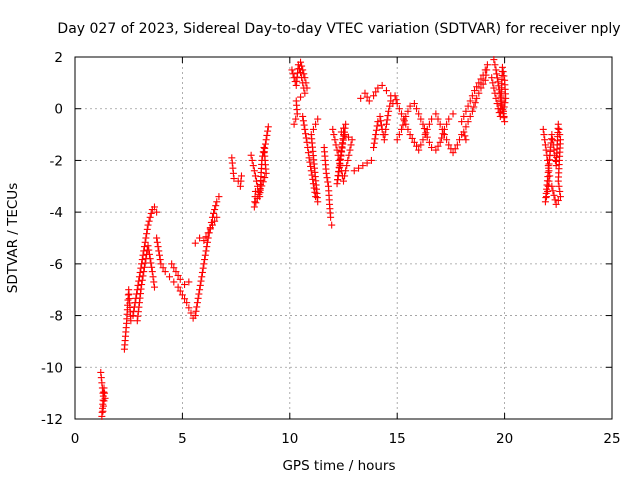 This screenshot has height=480, width=640. I want to click on y-tick-label: -6, so click(56, 265).